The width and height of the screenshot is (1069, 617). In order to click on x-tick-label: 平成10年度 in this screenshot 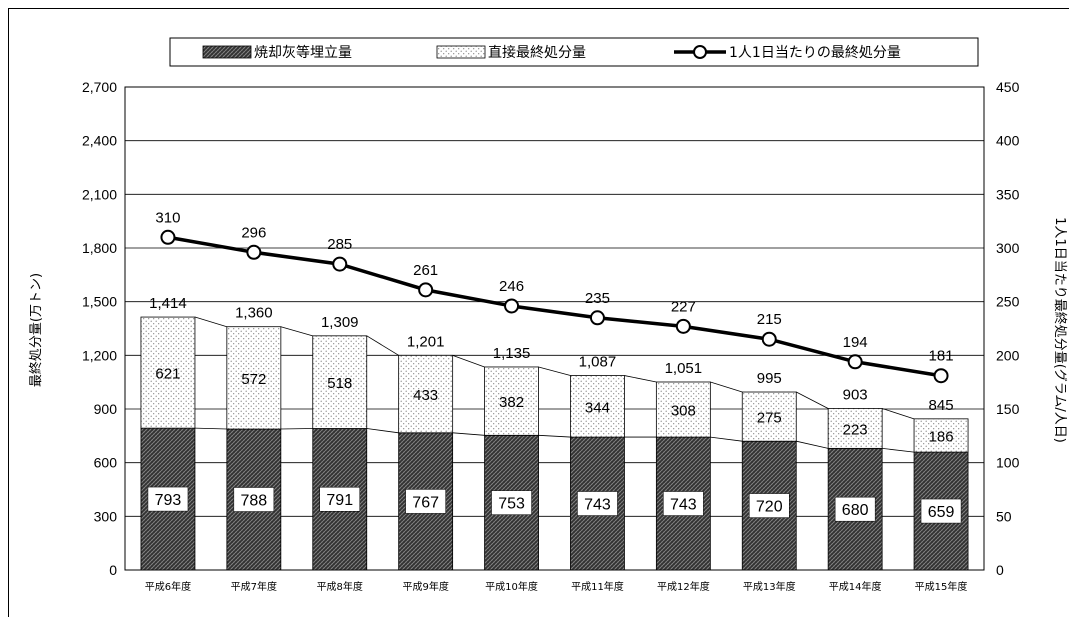, I will do `click(511, 586)`.